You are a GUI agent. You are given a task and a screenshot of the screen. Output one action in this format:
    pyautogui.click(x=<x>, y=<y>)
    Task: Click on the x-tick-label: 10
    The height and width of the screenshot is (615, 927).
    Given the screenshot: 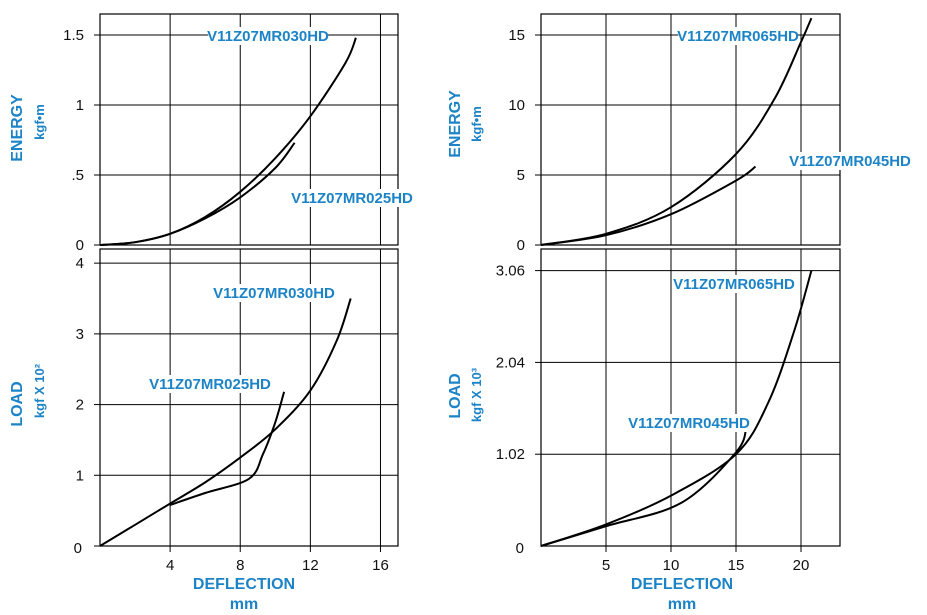 What is the action you would take?
    pyautogui.click(x=671, y=565)
    